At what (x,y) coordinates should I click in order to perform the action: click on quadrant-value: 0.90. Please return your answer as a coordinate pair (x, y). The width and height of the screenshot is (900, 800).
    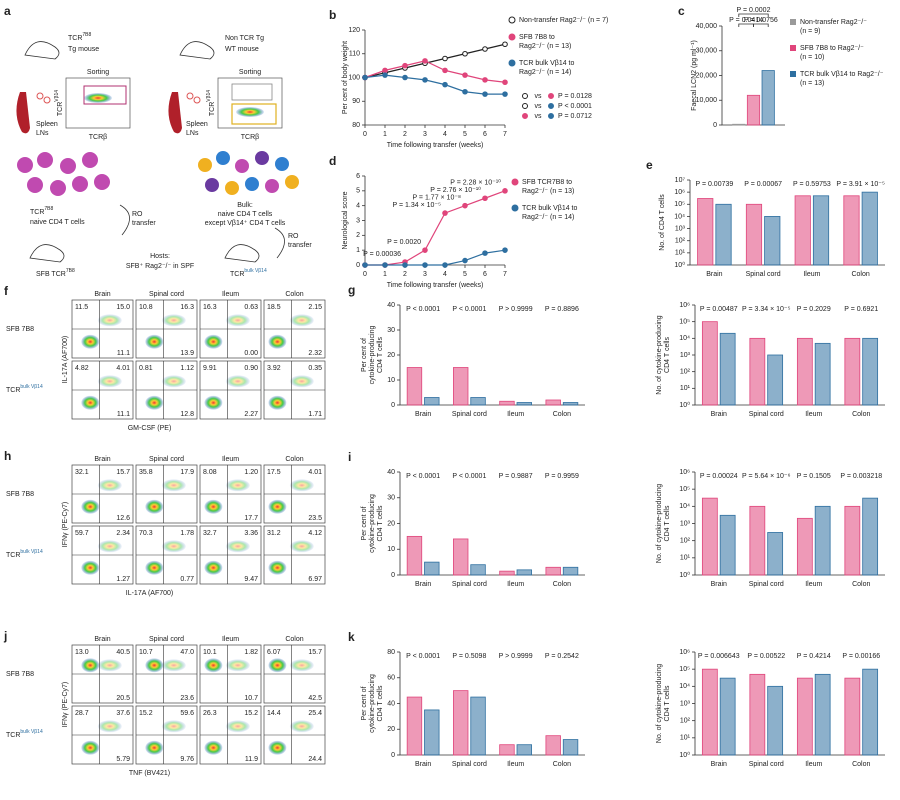
    Looking at the image, I should click on (251, 368).